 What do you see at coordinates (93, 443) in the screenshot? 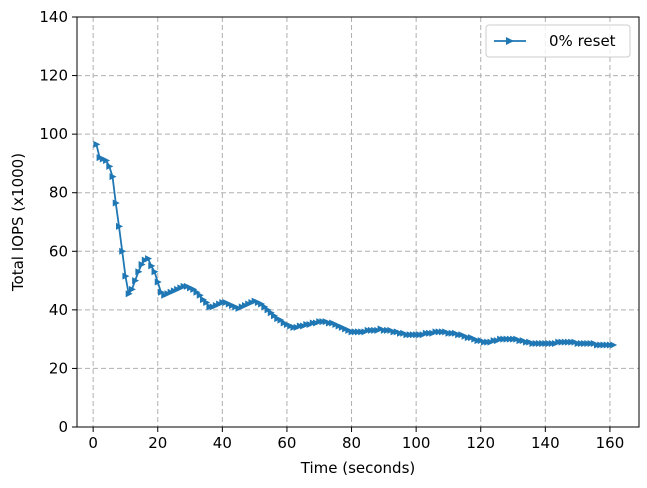
I see `x-tick-label: 0` at bounding box center [93, 443].